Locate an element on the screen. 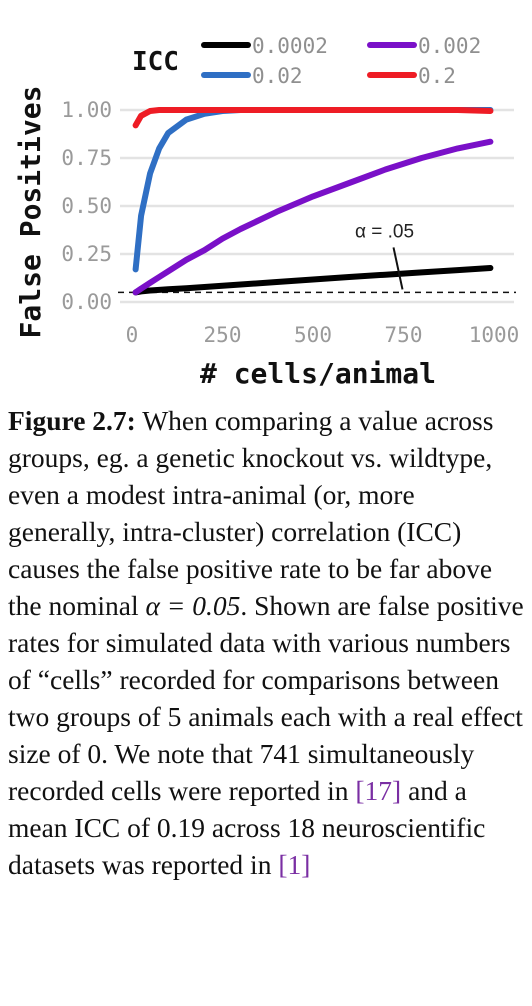 The height and width of the screenshot is (1006, 532). legend-label-0-0002: 0.0002 is located at coordinates (290, 46).